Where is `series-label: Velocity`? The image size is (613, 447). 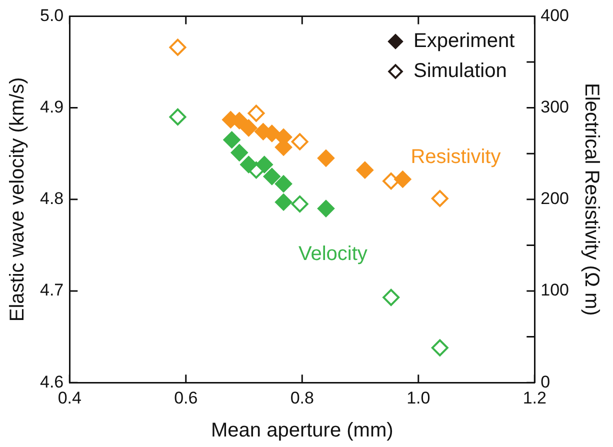 series-label: Velocity is located at coordinates (333, 254).